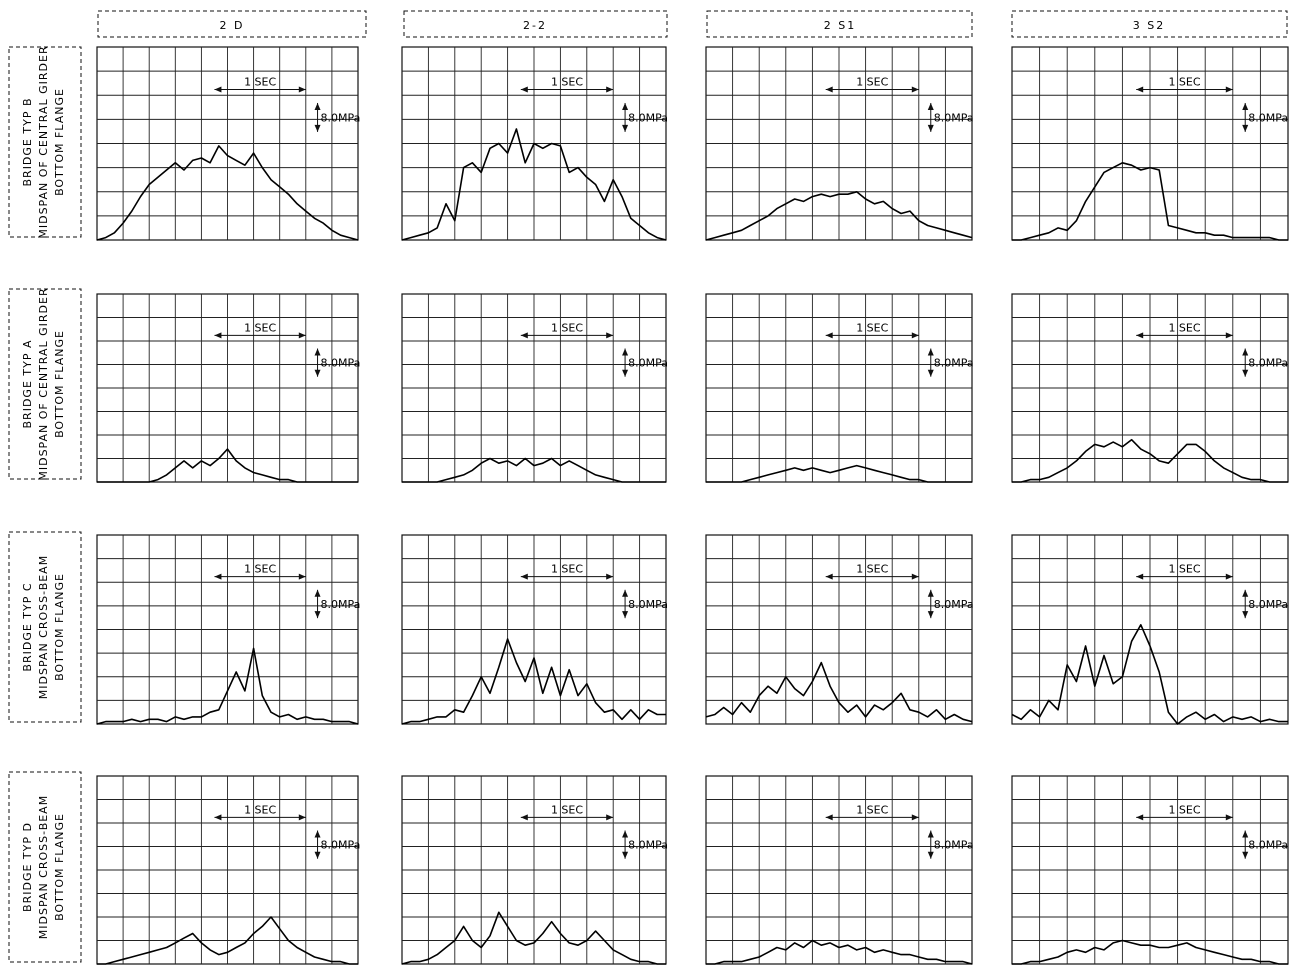 Image resolution: width=1290 pixels, height=967 pixels. I want to click on row-label-line1: BRIDGE TYP B, so click(27, 142).